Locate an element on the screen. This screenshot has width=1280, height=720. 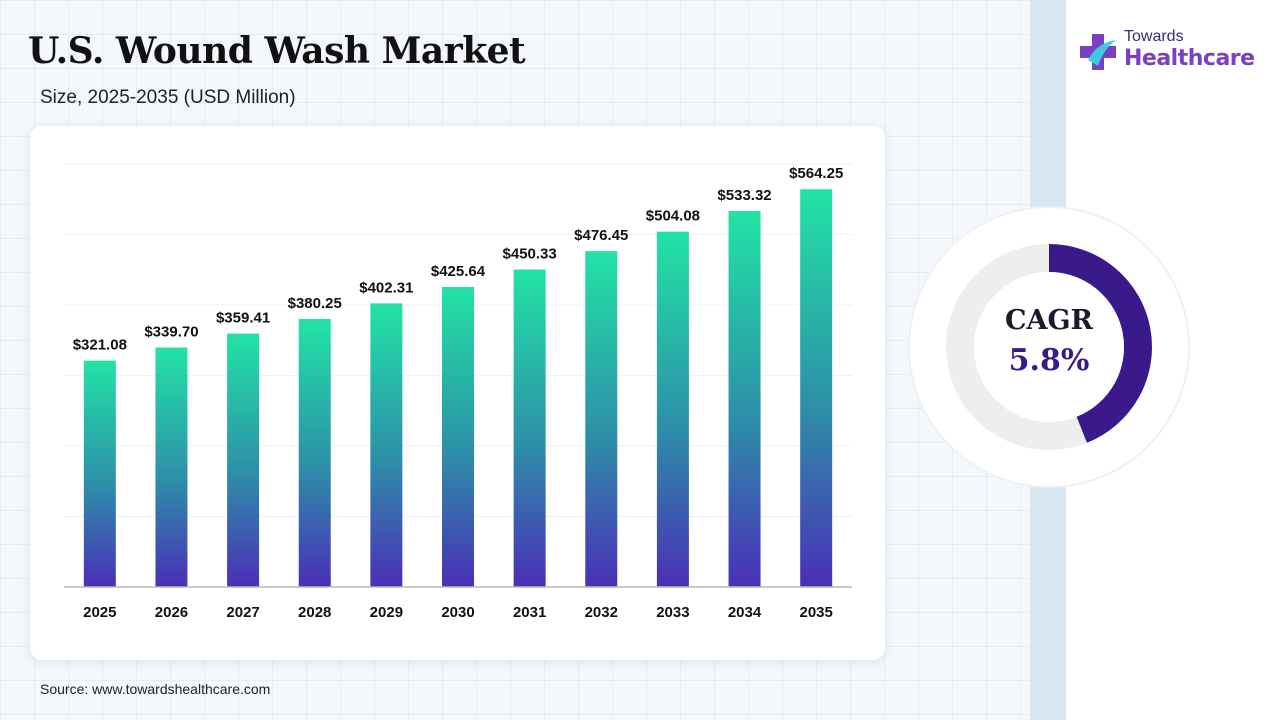
bar-2027 is located at coordinates (243, 460).